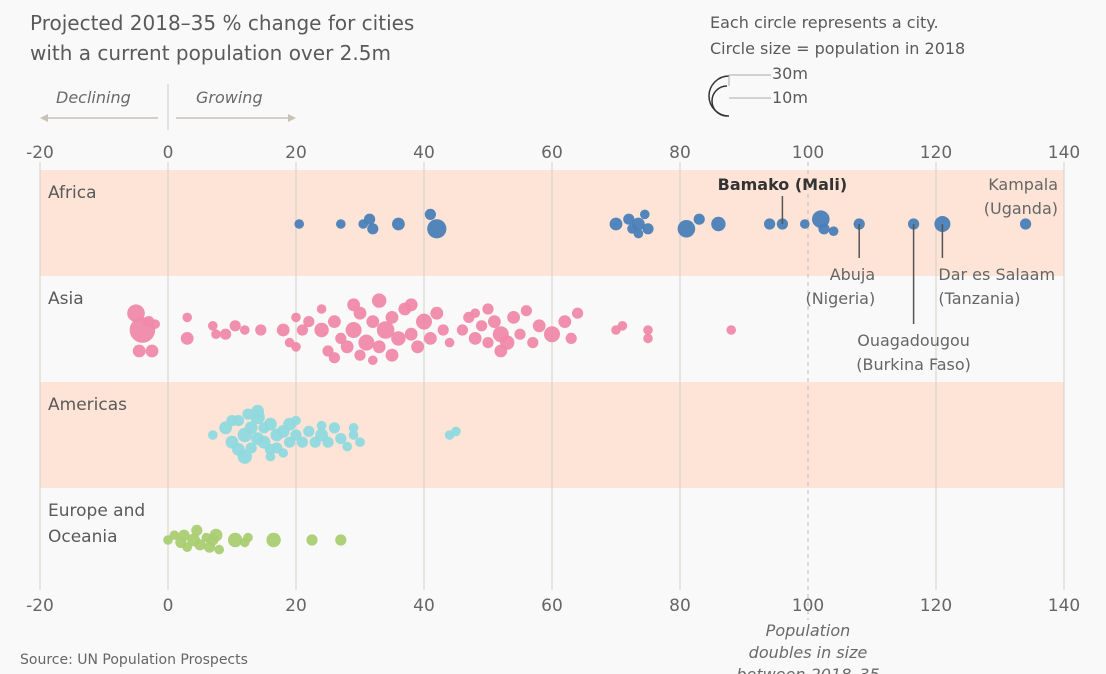  Describe the element at coordinates (87, 405) in the screenshot. I see `category-label: Americas` at that location.